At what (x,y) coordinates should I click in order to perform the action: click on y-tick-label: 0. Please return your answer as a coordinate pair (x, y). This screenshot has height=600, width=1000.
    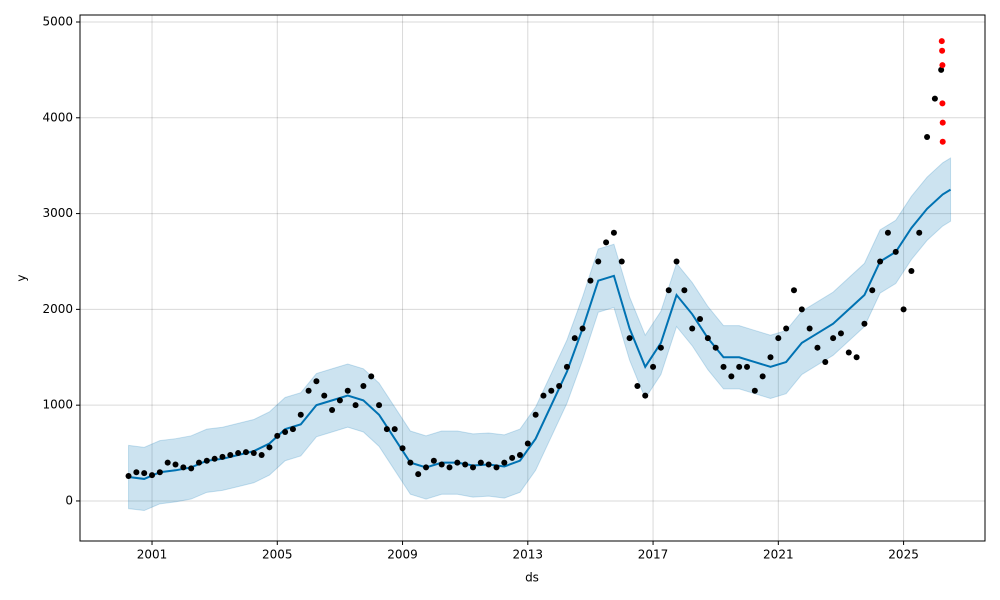
    Looking at the image, I should click on (69, 500).